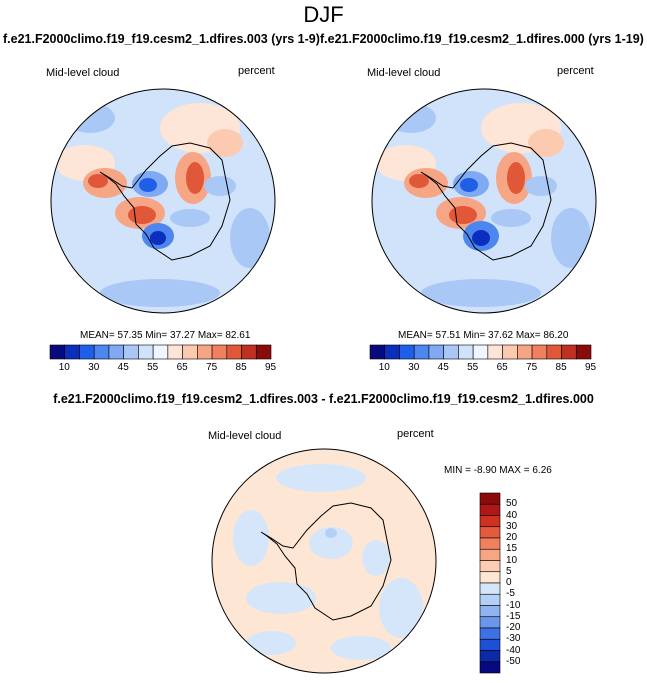 Image resolution: width=647 pixels, height=683 pixels. Describe the element at coordinates (512, 504) in the screenshot. I see `difference-colorbar-tick-label: 50` at that location.